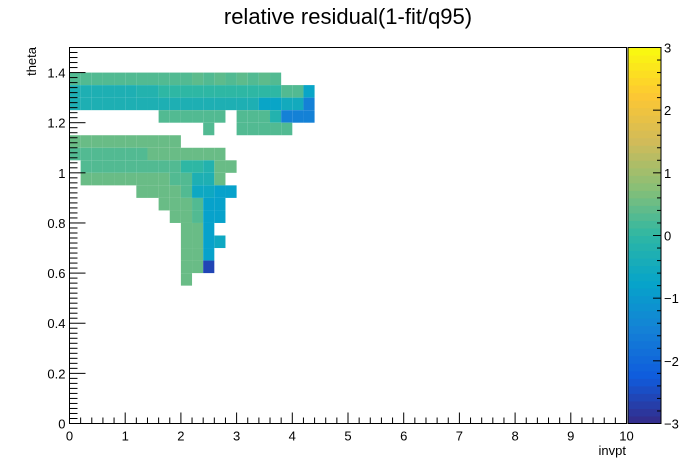  I want to click on color-scale-tick-label: −2, so click(671, 361).